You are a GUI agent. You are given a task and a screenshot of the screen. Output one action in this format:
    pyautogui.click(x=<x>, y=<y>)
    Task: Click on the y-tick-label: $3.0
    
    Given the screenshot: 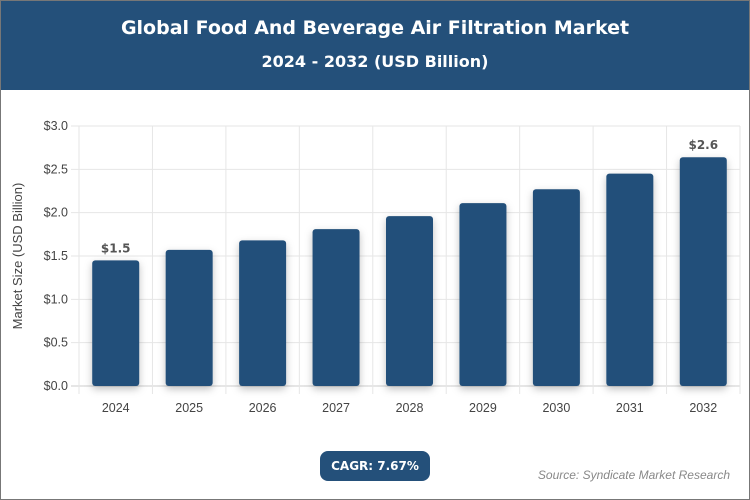 What is the action you would take?
    pyautogui.click(x=56, y=126)
    